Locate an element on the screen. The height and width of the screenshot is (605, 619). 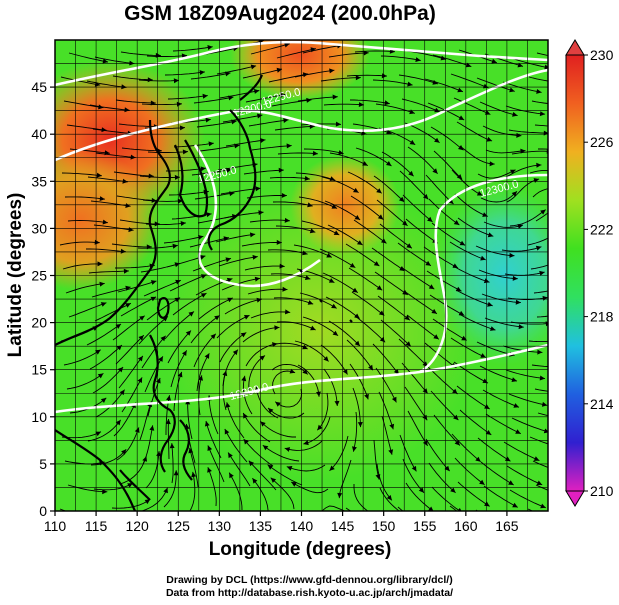
y-tick-label: 45 is located at coordinates (39, 87).